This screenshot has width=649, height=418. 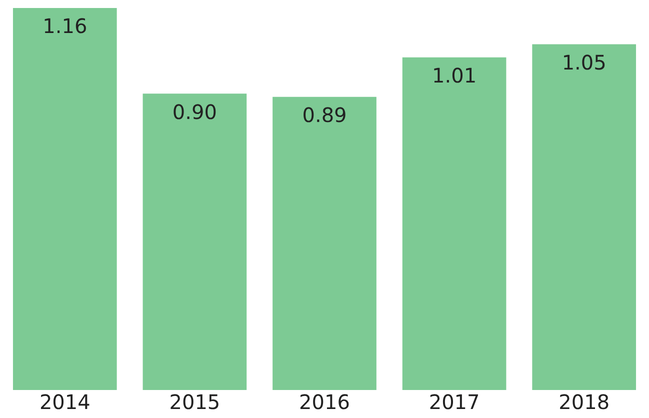 What do you see at coordinates (324, 115) in the screenshot?
I see `data-label: 0.89` at bounding box center [324, 115].